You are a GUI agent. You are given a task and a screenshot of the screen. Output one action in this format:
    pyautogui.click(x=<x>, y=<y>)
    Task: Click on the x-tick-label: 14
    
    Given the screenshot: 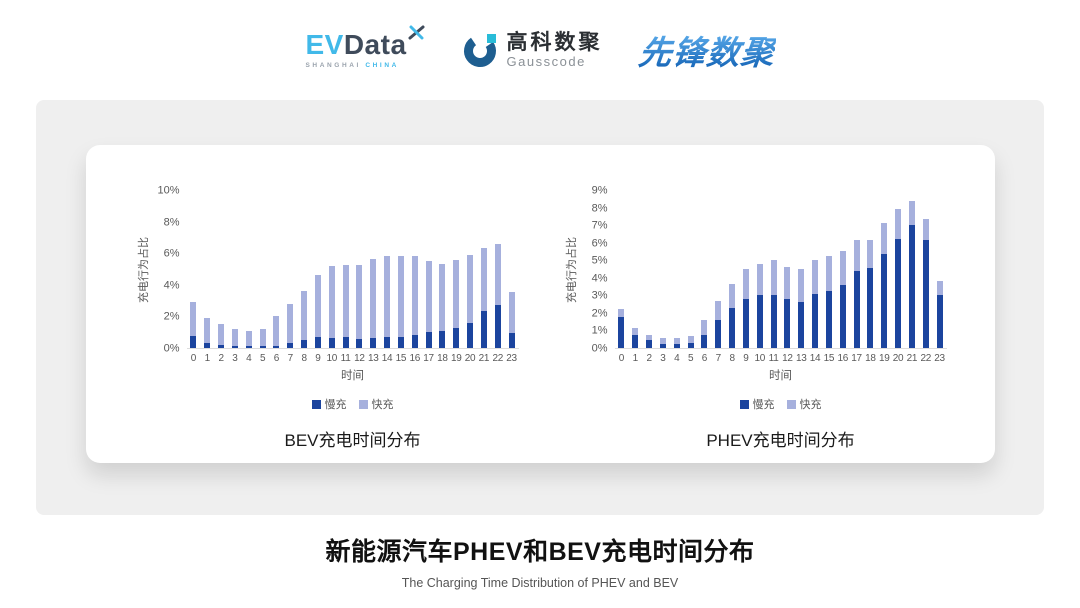 What is the action you would take?
    pyautogui.click(x=387, y=358)
    